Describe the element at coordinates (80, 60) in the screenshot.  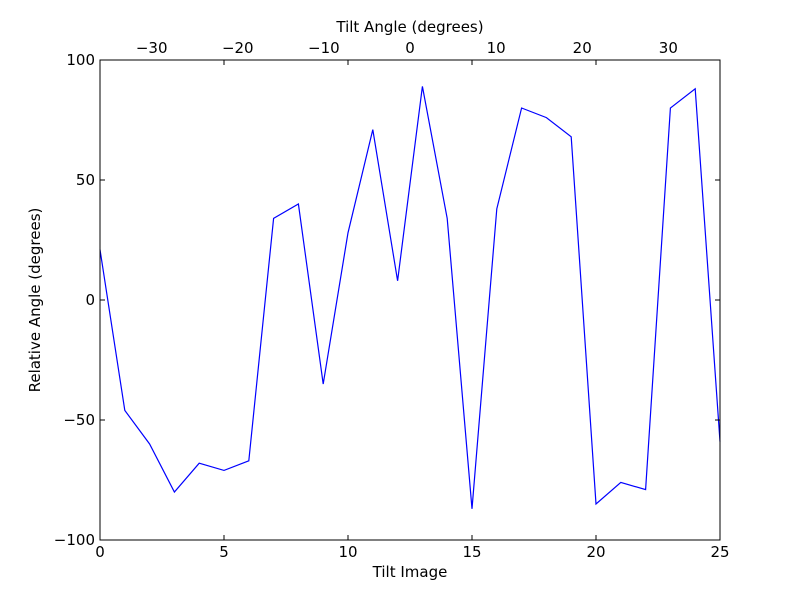
I see `y-tick-label: 100` at that location.